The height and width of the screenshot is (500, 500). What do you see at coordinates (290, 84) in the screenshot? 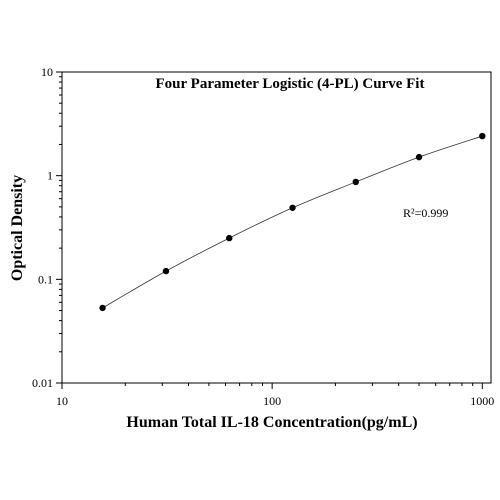
I see `chart-title: Four Parameter Logistic (4-PL) Curve Fit` at bounding box center [290, 84].